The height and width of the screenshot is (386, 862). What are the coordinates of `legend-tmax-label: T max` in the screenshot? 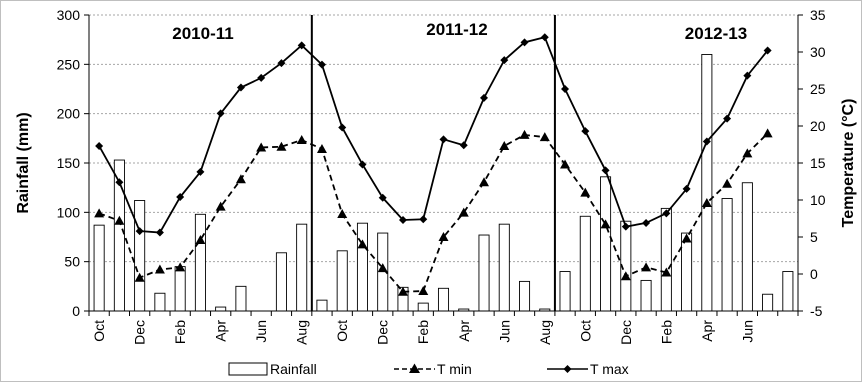 It's located at (609, 369).